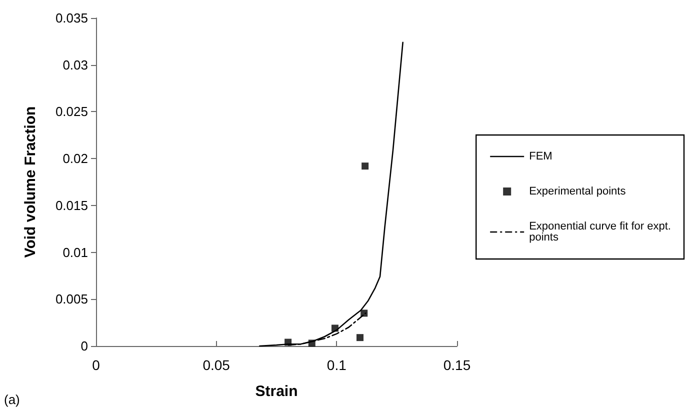  What do you see at coordinates (84, 346) in the screenshot?
I see `y-tick-label: 0` at bounding box center [84, 346].